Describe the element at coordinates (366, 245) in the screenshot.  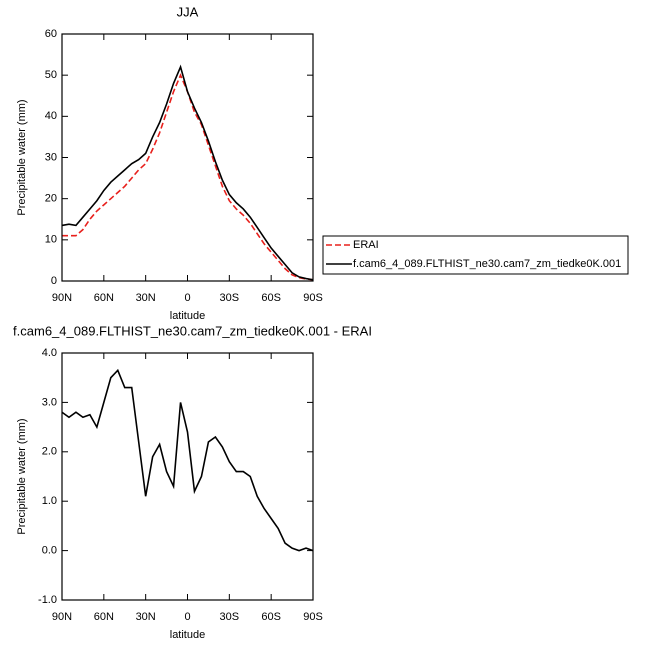
I see `legend-label: ERAI` at that location.